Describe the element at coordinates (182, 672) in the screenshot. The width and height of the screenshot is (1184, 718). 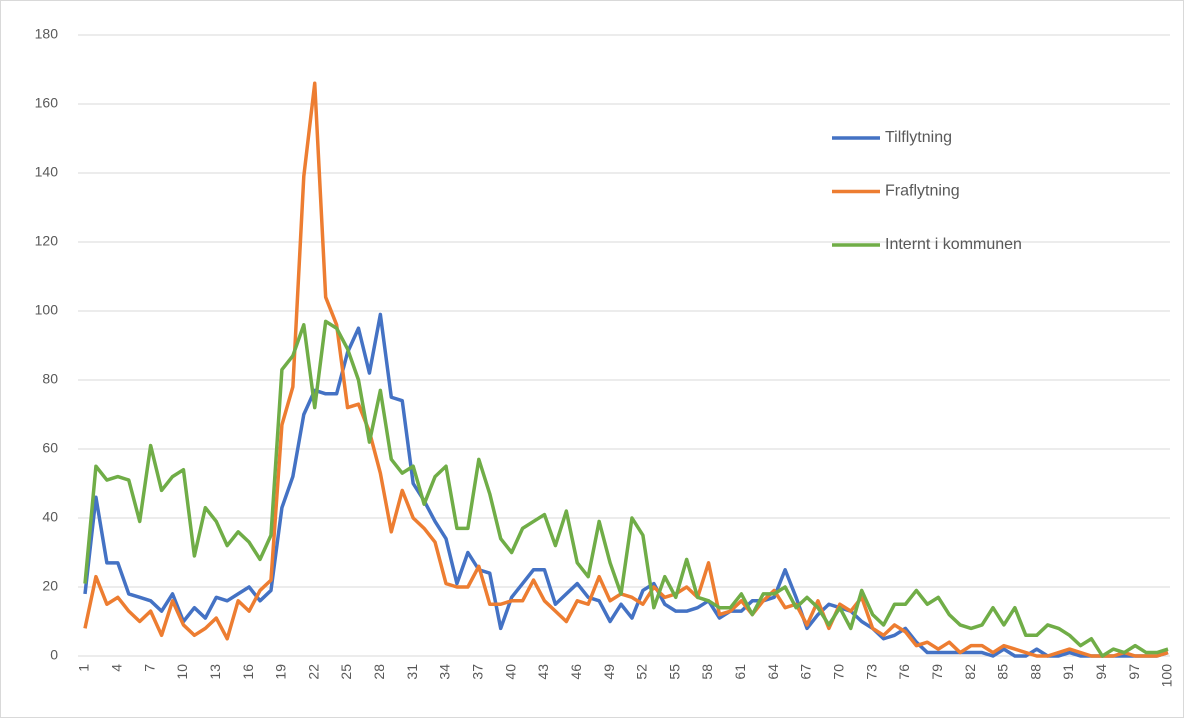
I see `x-tick-label: 10` at that location.